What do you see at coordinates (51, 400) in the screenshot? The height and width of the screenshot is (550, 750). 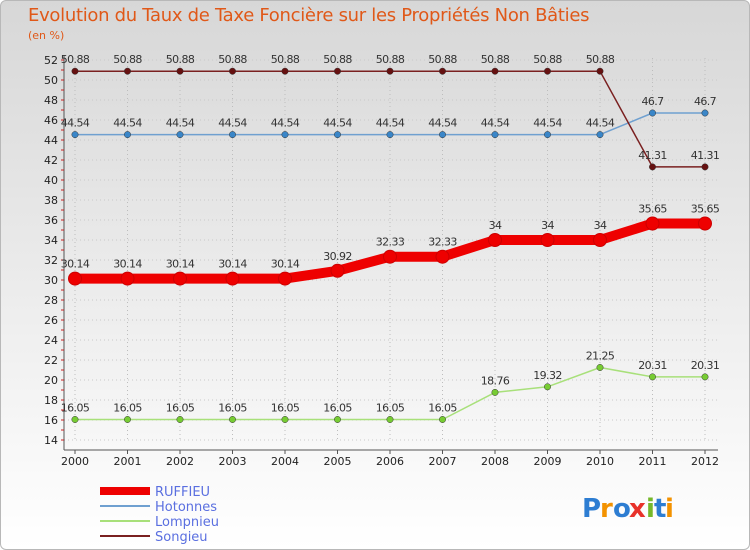 I see `y-tick-label: 18` at bounding box center [51, 400].